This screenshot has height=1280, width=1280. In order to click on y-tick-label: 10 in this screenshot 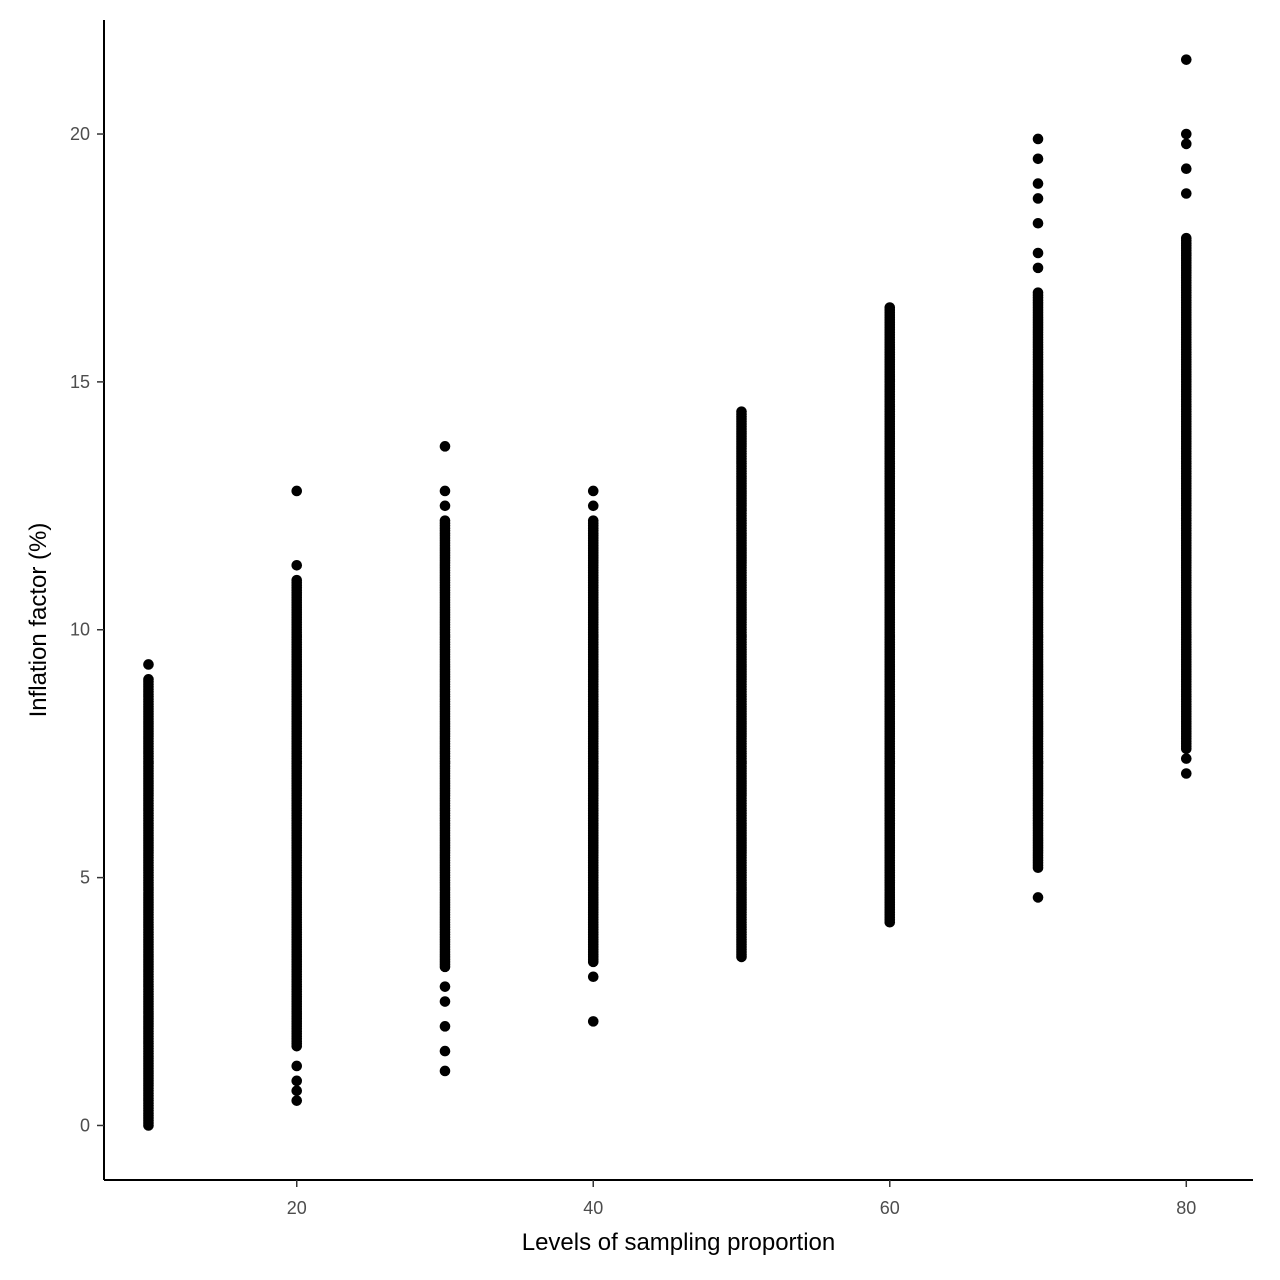, I will do `click(80, 630)`.